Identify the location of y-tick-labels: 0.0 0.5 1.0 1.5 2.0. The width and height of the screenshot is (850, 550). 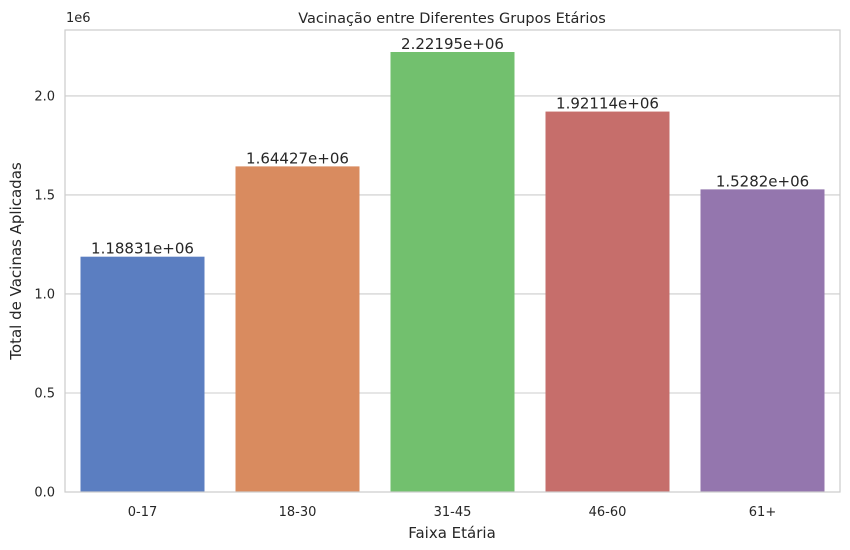
(44, 294).